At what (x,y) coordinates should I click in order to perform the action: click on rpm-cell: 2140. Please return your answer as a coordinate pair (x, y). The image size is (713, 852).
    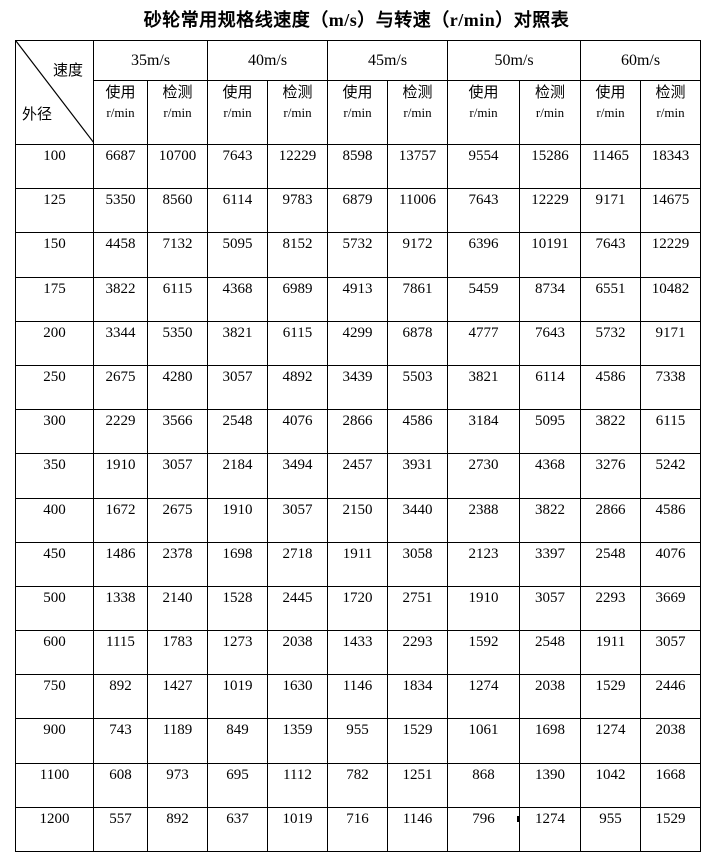
    Looking at the image, I should click on (177, 608).